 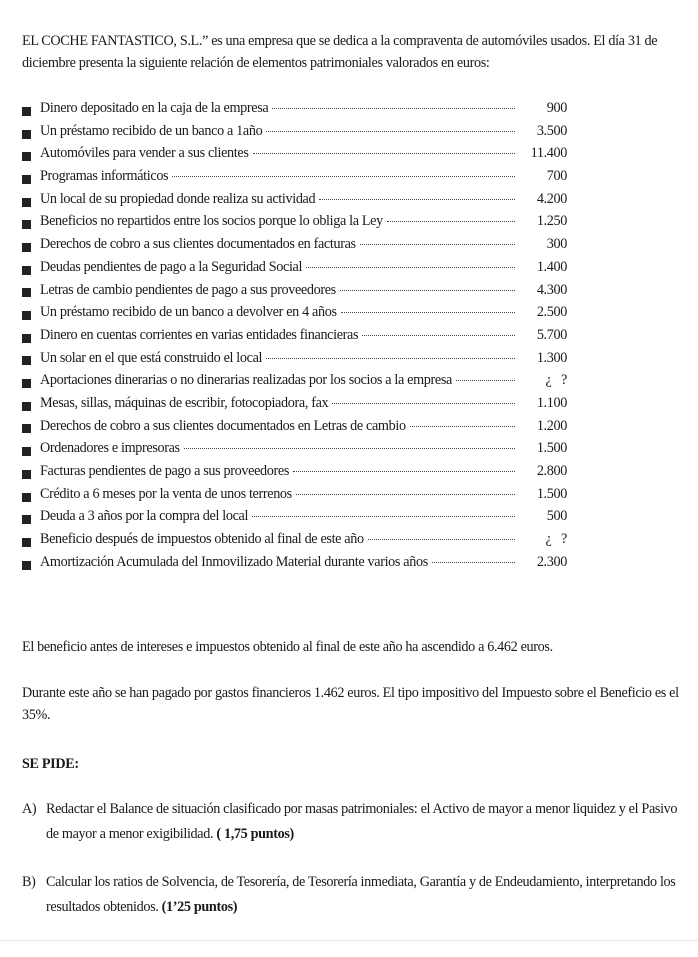 What do you see at coordinates (552, 471) in the screenshot?
I see `item-amount: 2.800` at bounding box center [552, 471].